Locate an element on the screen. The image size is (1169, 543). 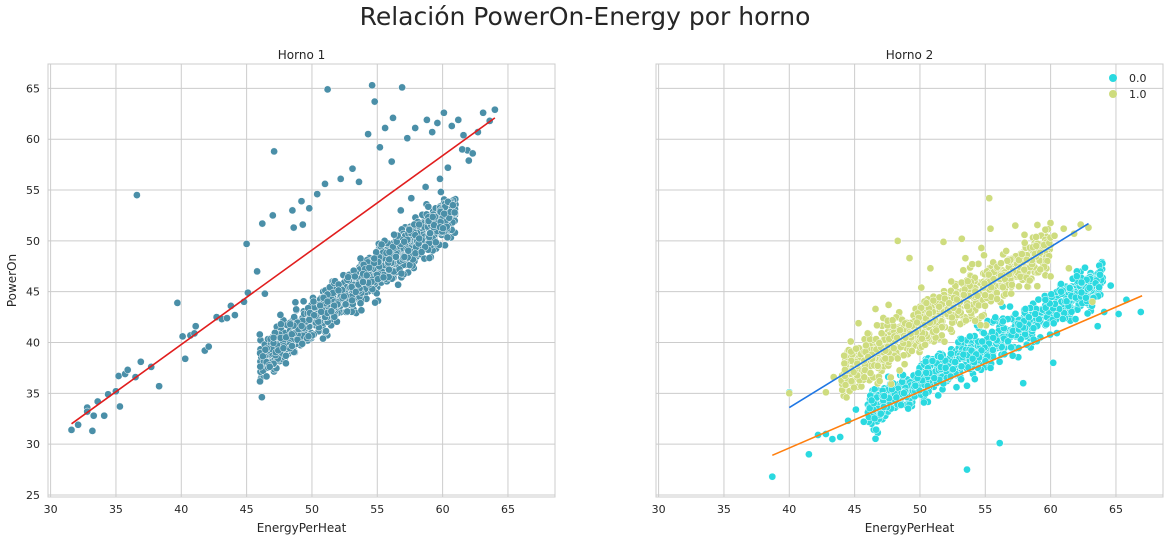
fit-line is located at coordinates (957, 376).